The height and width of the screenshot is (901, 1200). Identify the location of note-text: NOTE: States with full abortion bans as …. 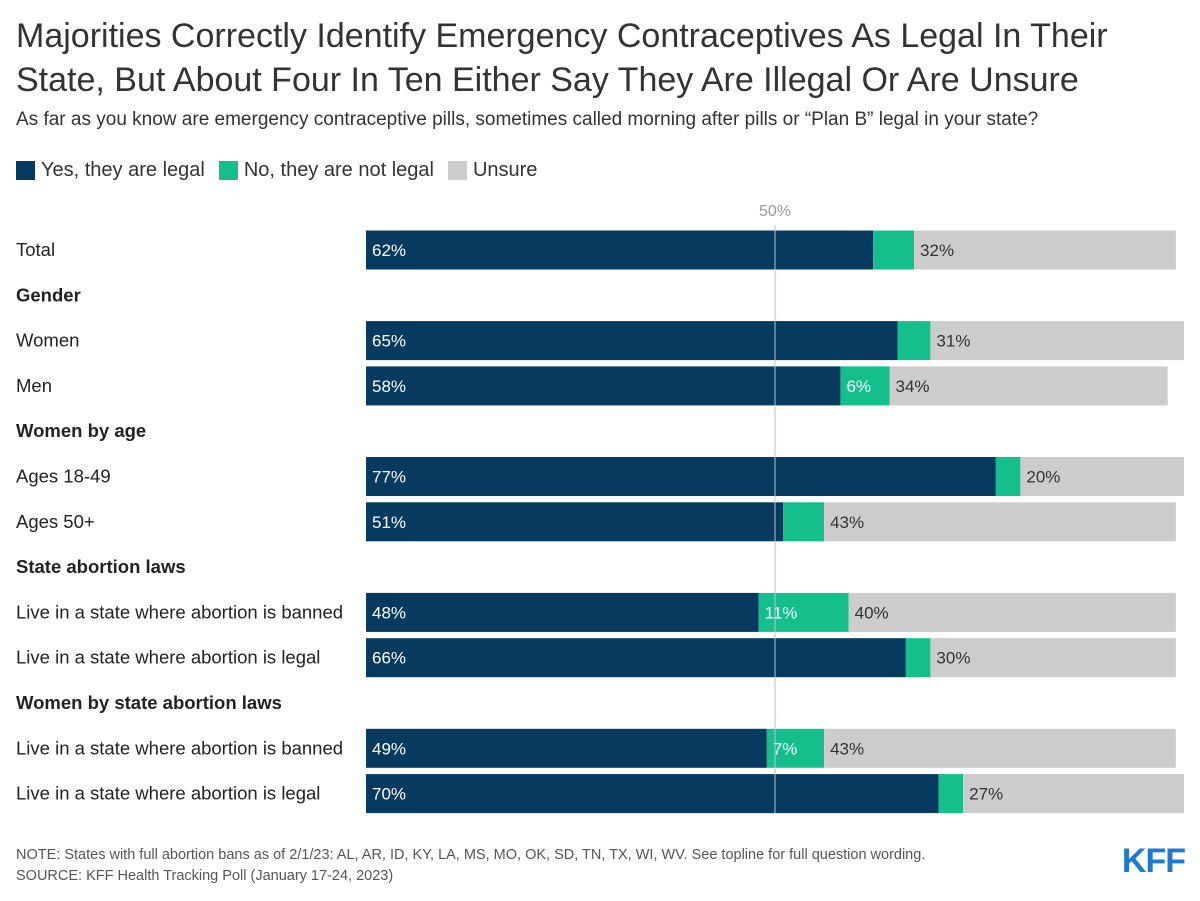
(471, 855).